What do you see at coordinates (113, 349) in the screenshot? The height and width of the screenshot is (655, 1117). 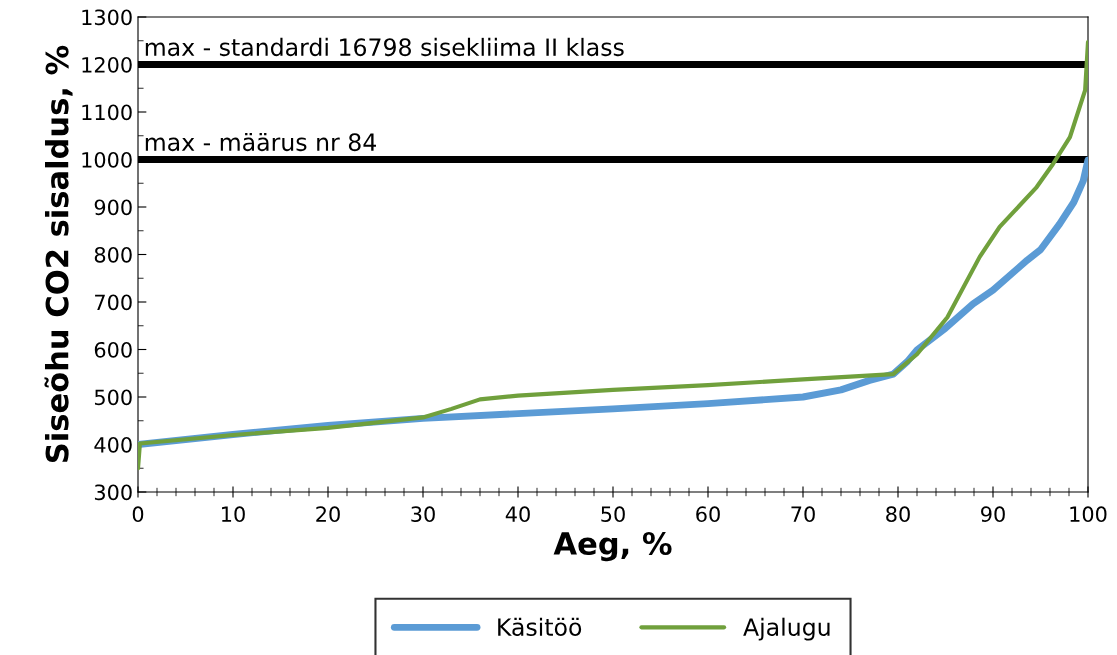 I see `y-tick-label: 600` at bounding box center [113, 349].